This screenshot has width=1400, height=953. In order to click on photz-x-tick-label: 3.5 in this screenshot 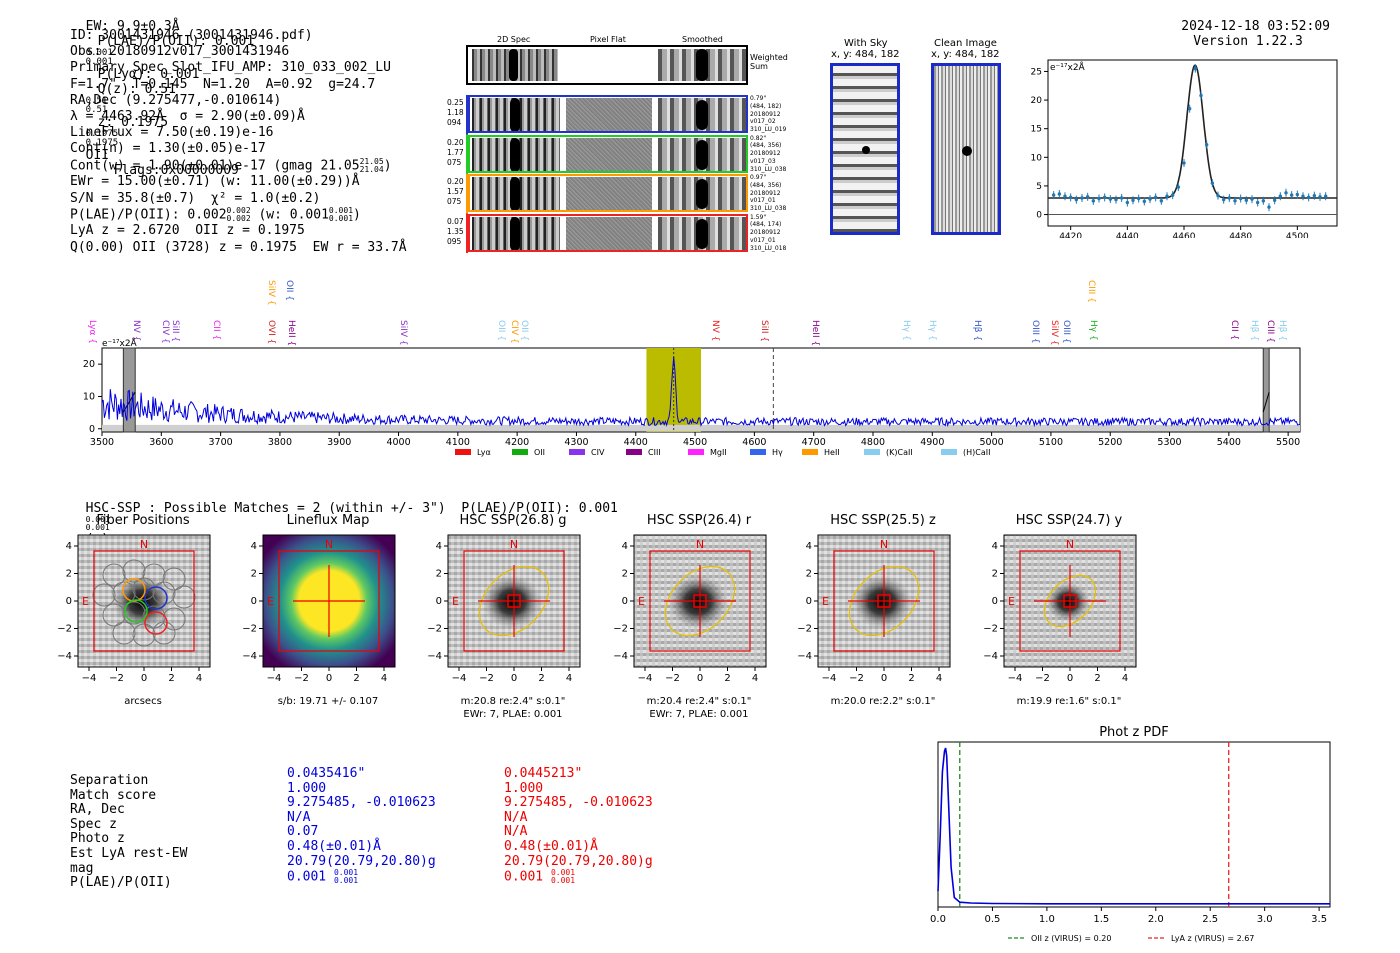, I will do `click(1319, 919)`.